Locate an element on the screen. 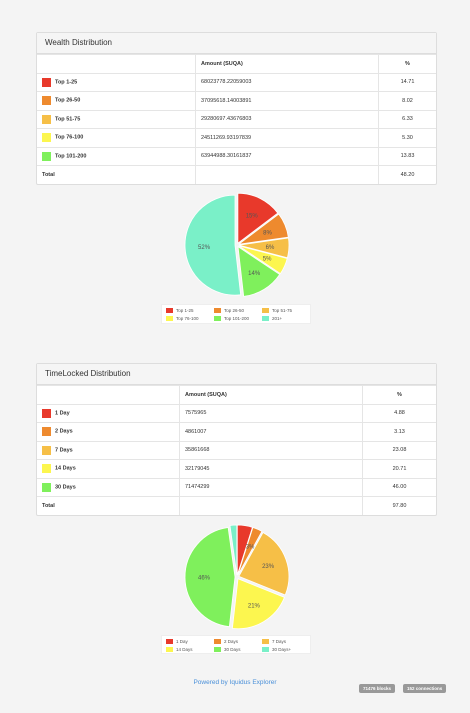 This screenshot has width=470, height=713. legend-label: Top 1-25 is located at coordinates (185, 310).